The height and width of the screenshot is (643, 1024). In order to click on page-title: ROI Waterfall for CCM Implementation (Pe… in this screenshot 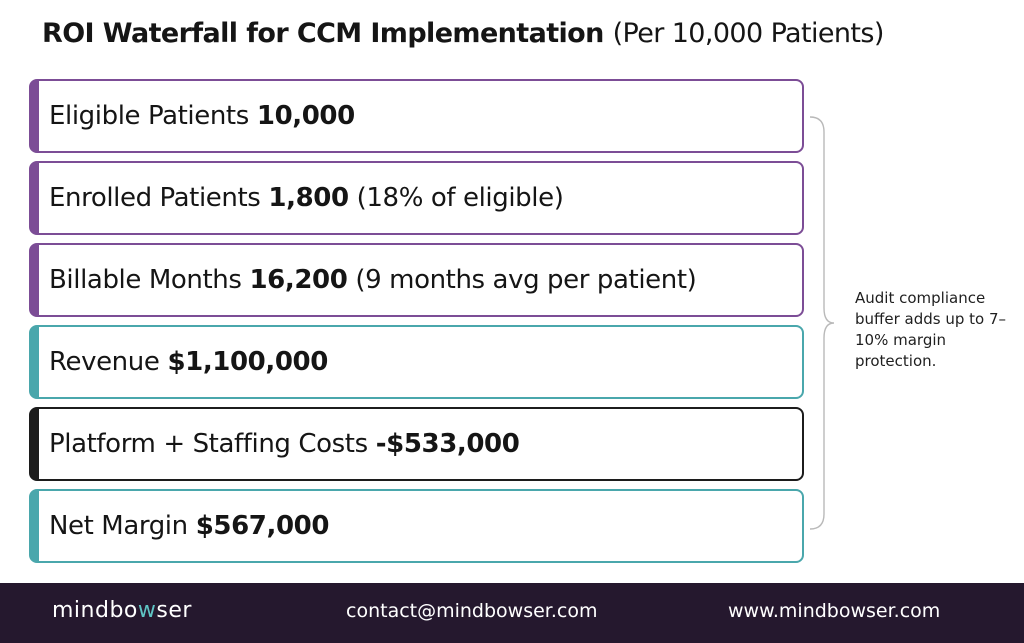, I will do `click(463, 34)`.